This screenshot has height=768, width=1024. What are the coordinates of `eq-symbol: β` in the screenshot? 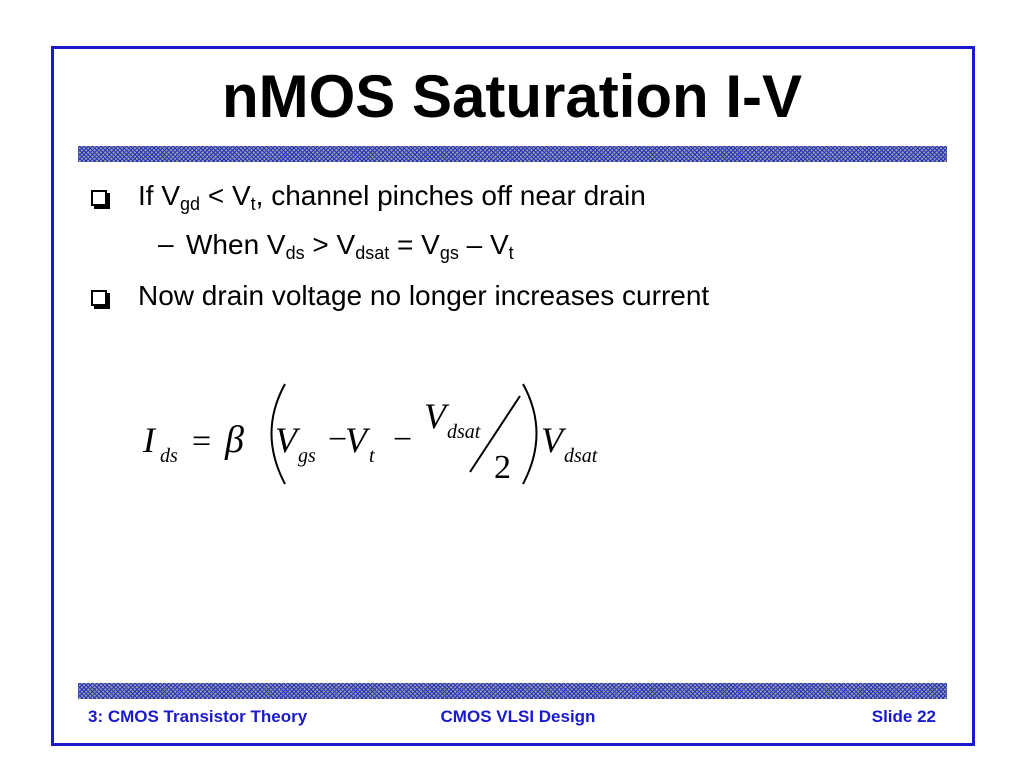 It's located at (234, 440).